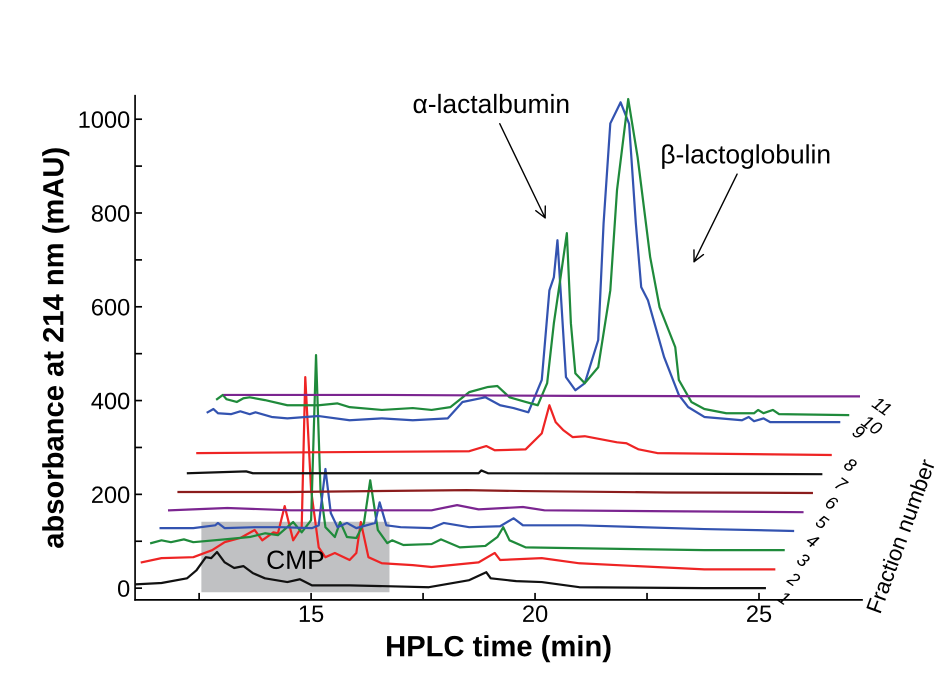  What do you see at coordinates (881, 406) in the screenshot?
I see `text: 11` at bounding box center [881, 406].